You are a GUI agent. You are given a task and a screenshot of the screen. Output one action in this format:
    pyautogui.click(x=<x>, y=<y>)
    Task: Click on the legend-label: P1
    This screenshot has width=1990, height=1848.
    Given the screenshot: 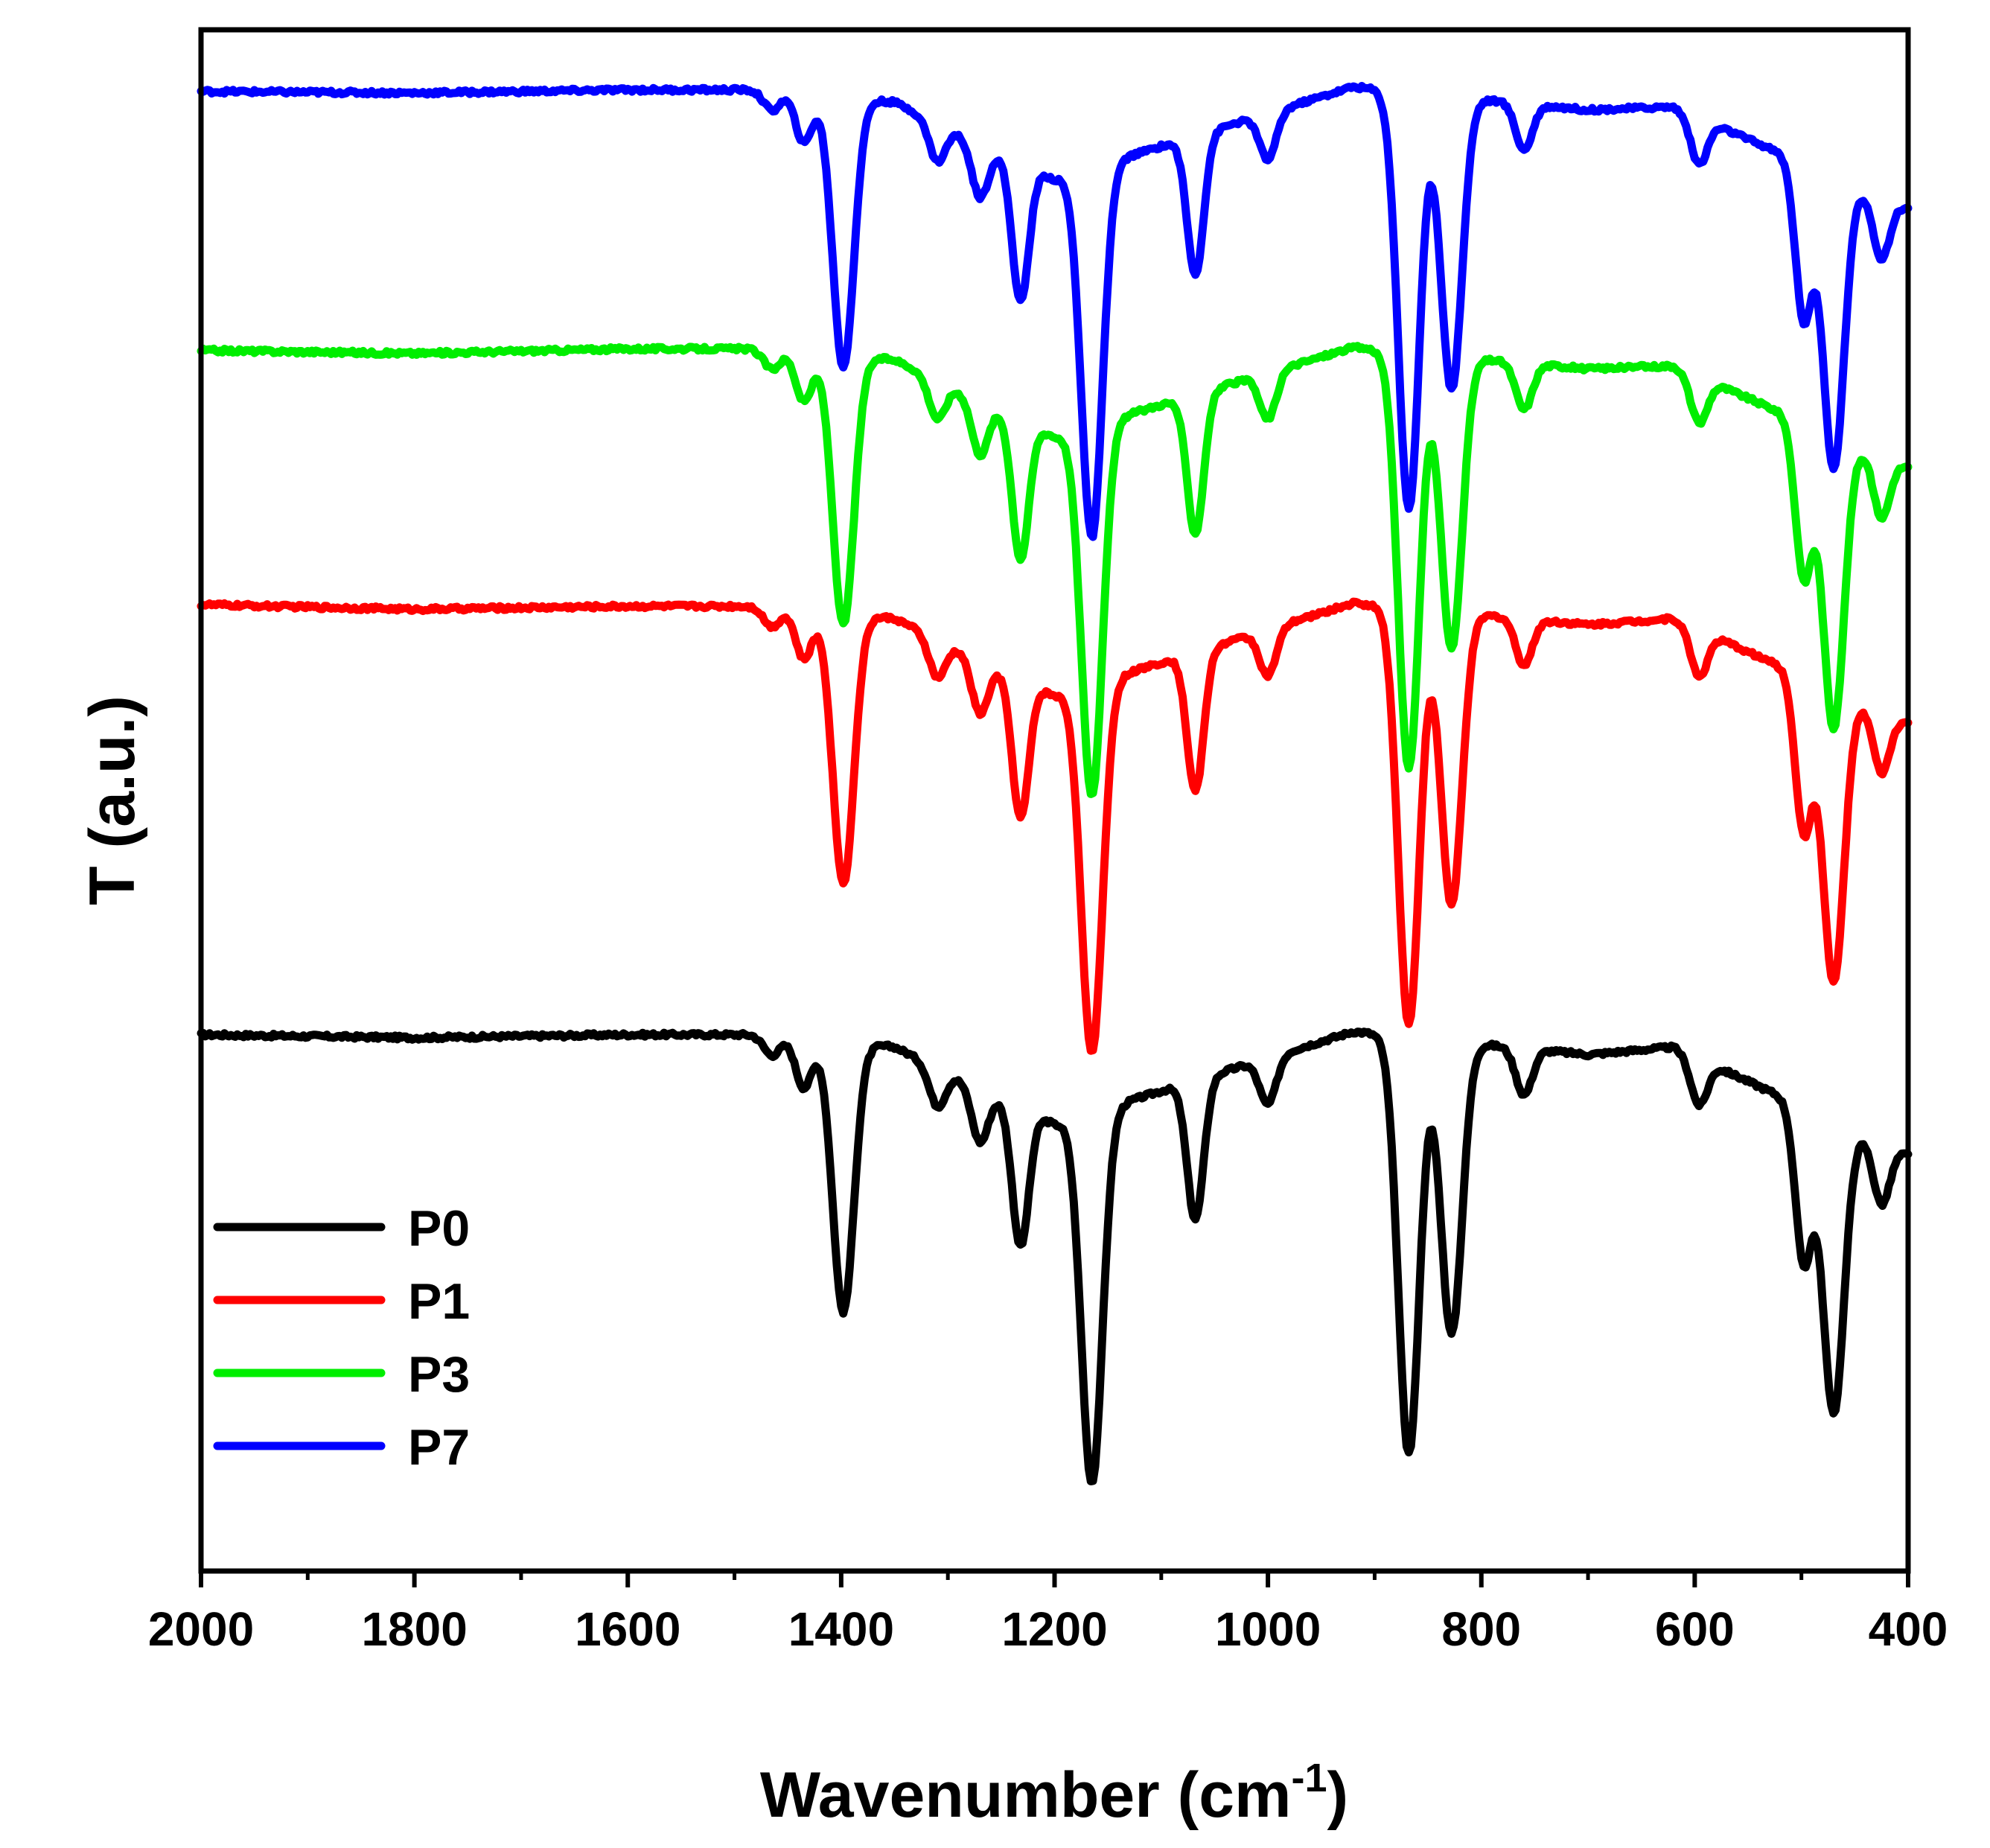 What is the action you would take?
    pyautogui.click(x=439, y=1301)
    